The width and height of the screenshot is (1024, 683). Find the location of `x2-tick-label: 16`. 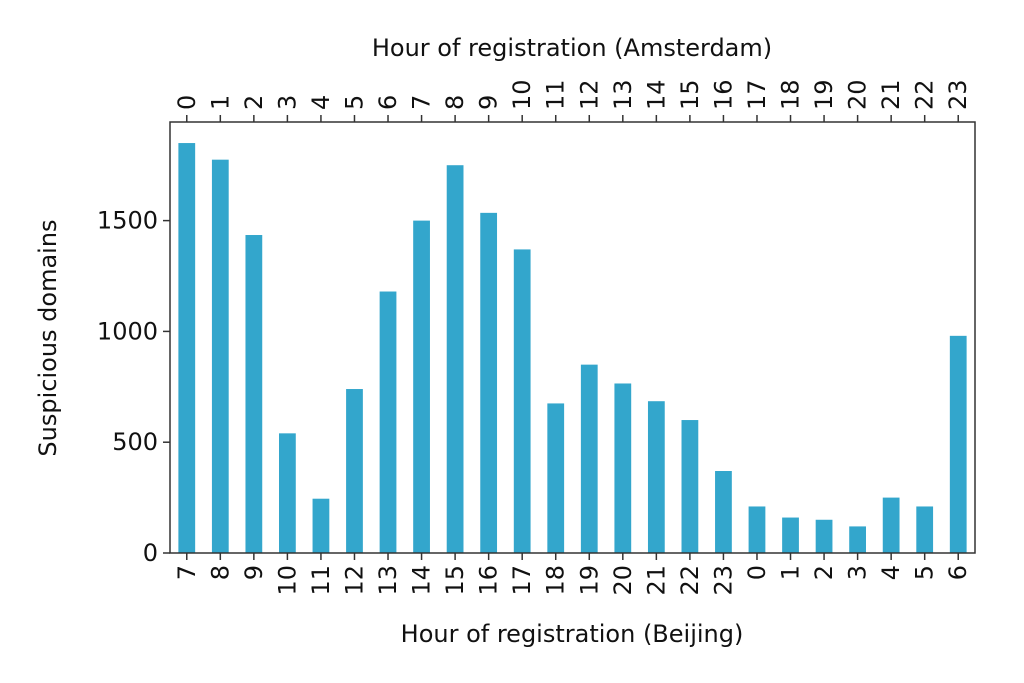

x2-tick-label: 16 is located at coordinates (723, 94).